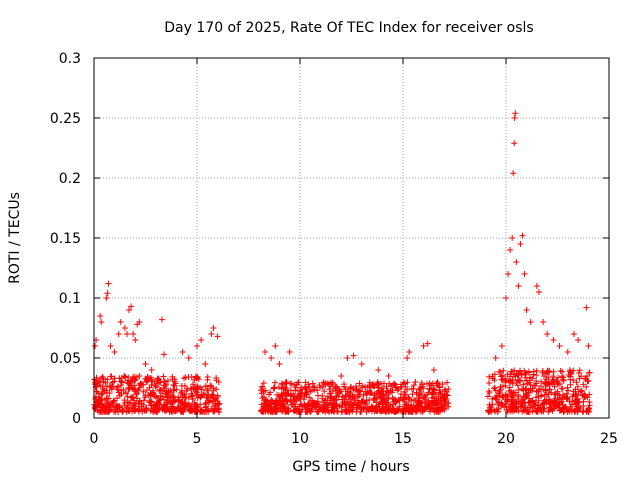 The width and height of the screenshot is (640, 480). I want to click on x-tick-label: 5, so click(197, 439).